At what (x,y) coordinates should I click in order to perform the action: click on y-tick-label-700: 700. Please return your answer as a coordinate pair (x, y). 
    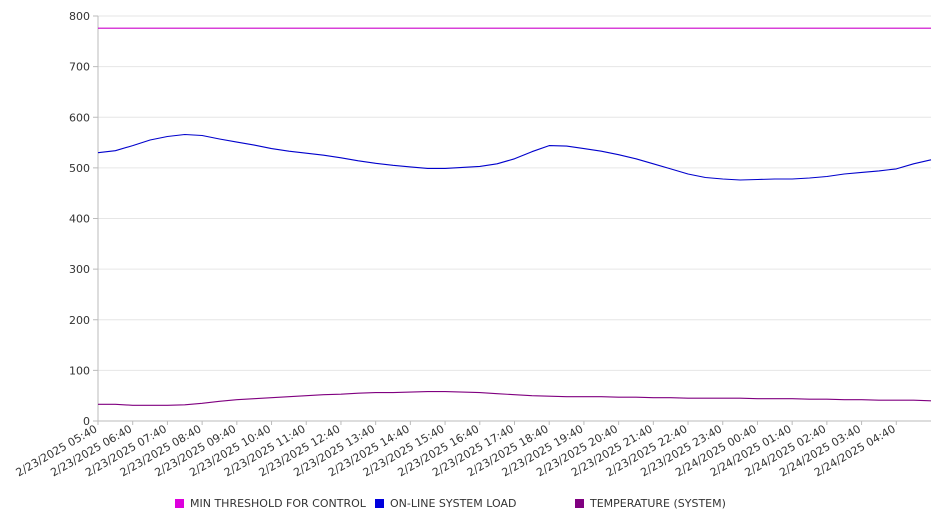
    Looking at the image, I should click on (79, 67).